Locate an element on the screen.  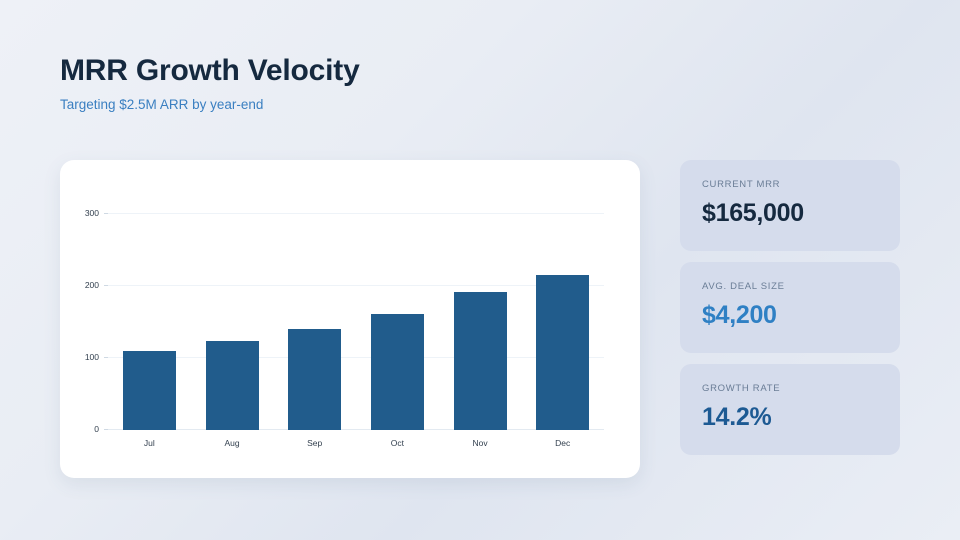
stat-card-label: CURRENT MRR is located at coordinates (741, 184).